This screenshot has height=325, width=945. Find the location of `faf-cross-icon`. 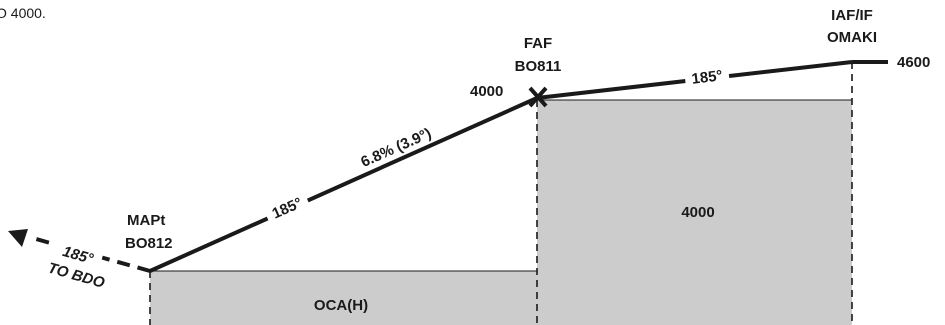

faf-cross-icon is located at coordinates (538, 97).